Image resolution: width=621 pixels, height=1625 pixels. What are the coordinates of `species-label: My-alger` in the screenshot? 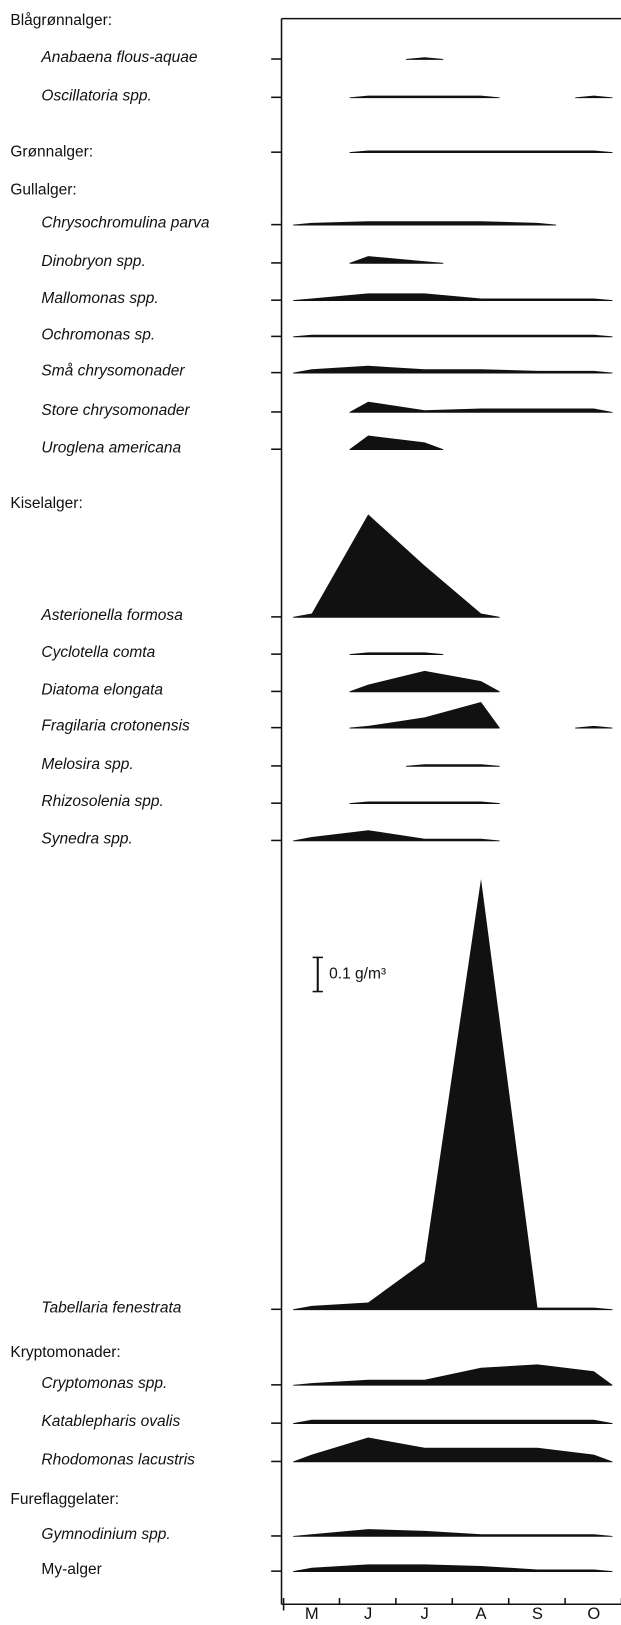 It's located at (71, 1569).